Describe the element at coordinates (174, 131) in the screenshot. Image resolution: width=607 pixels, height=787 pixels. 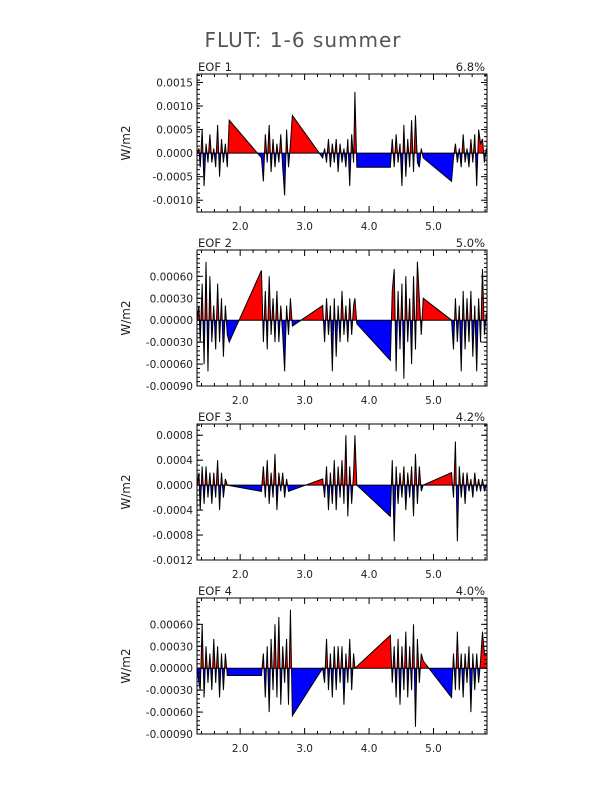
I see `y-tick-label: 0.0005` at that location.